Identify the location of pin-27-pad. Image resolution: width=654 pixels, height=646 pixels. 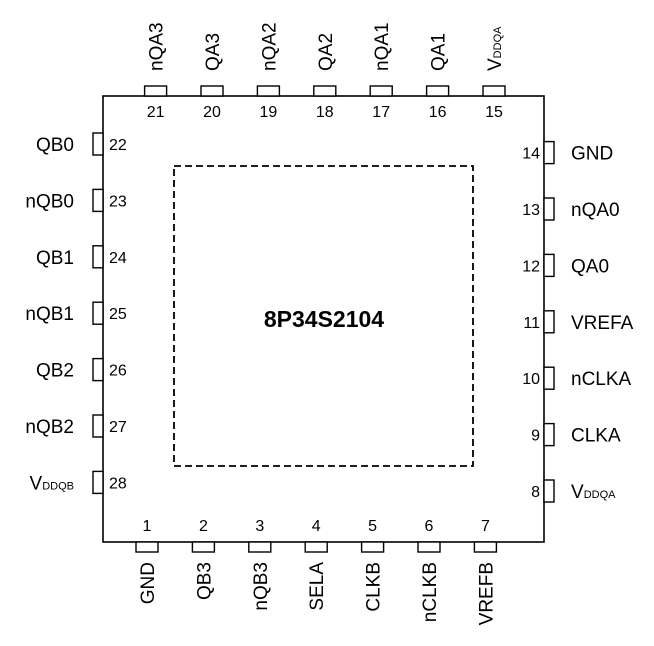
(98, 426).